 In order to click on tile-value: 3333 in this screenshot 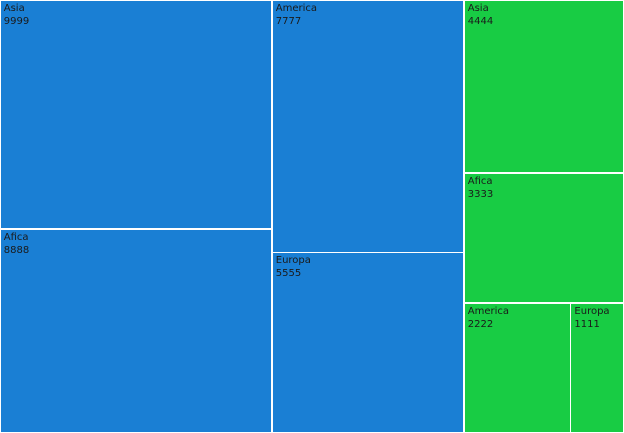, I will do `click(480, 194)`.